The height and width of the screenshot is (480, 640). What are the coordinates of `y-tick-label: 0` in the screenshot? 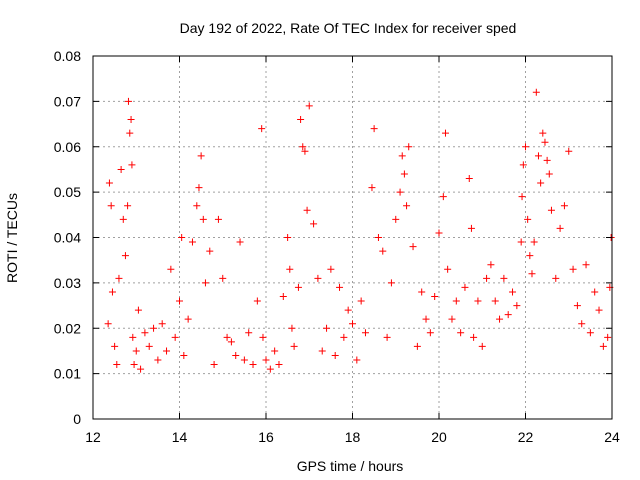 It's located at (77, 419).